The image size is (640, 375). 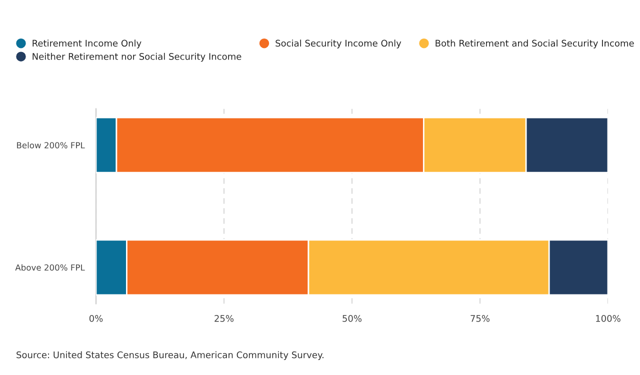 What do you see at coordinates (137, 57) in the screenshot?
I see `legend-label: Neither Retirement nor Social Security Income` at bounding box center [137, 57].